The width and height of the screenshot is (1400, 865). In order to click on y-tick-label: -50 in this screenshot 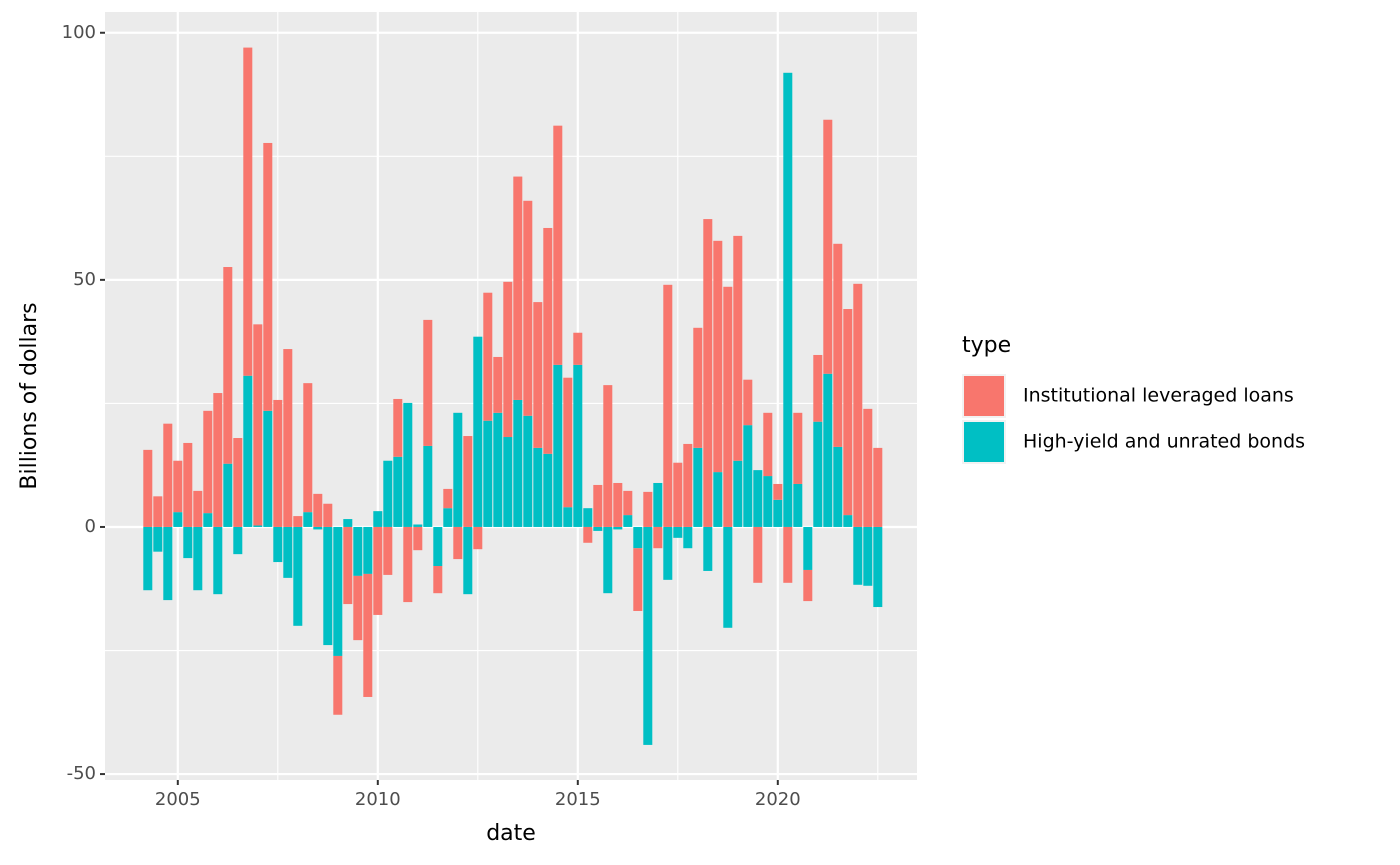, I will do `click(81, 773)`.